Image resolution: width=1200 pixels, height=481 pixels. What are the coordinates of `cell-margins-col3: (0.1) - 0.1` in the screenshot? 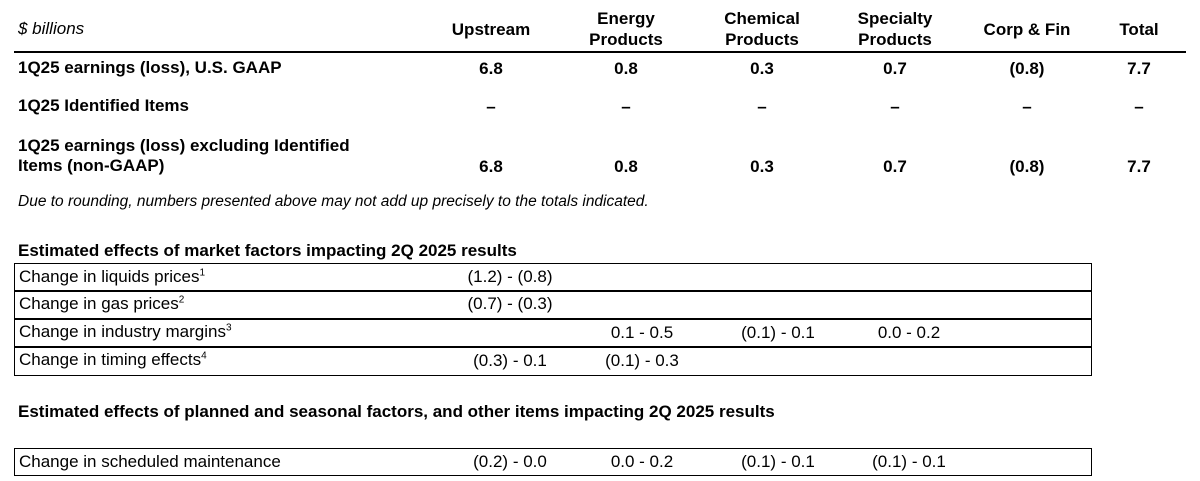 It's located at (778, 332).